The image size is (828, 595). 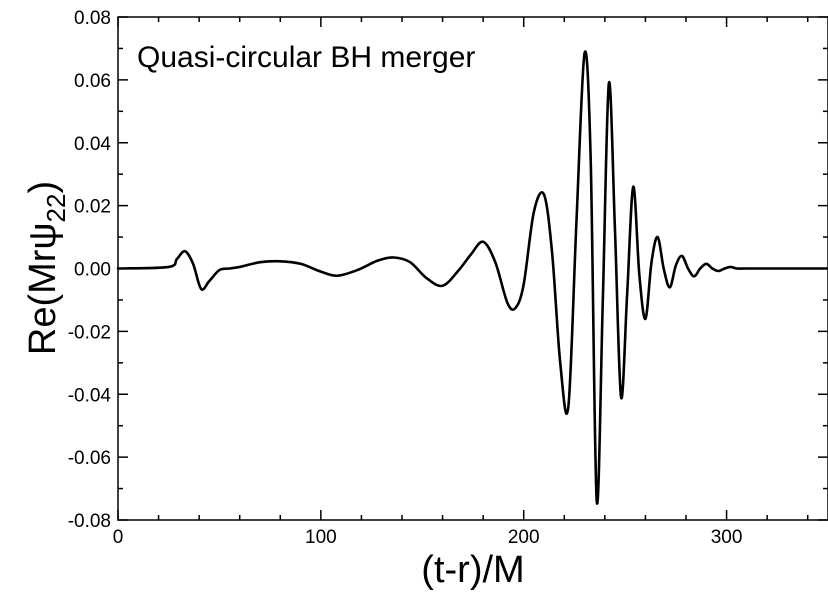 I want to click on y-tick-label: 0.04, so click(x=92, y=144).